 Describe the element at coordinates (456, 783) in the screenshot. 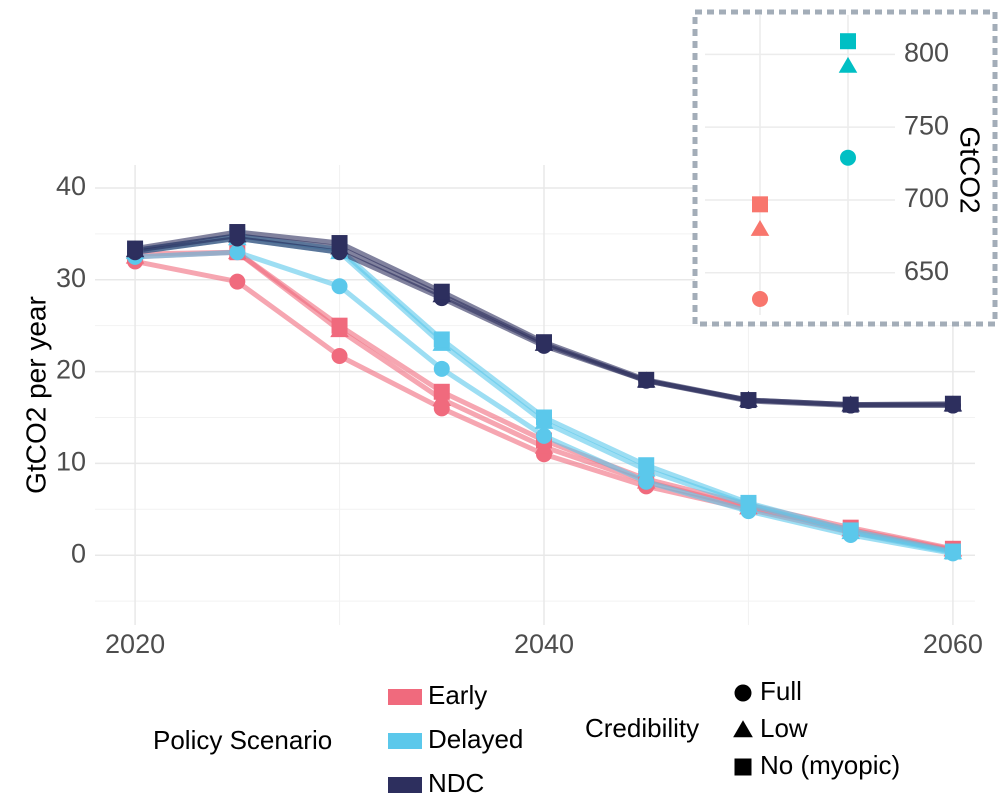

I see `legend-label: NDC` at that location.